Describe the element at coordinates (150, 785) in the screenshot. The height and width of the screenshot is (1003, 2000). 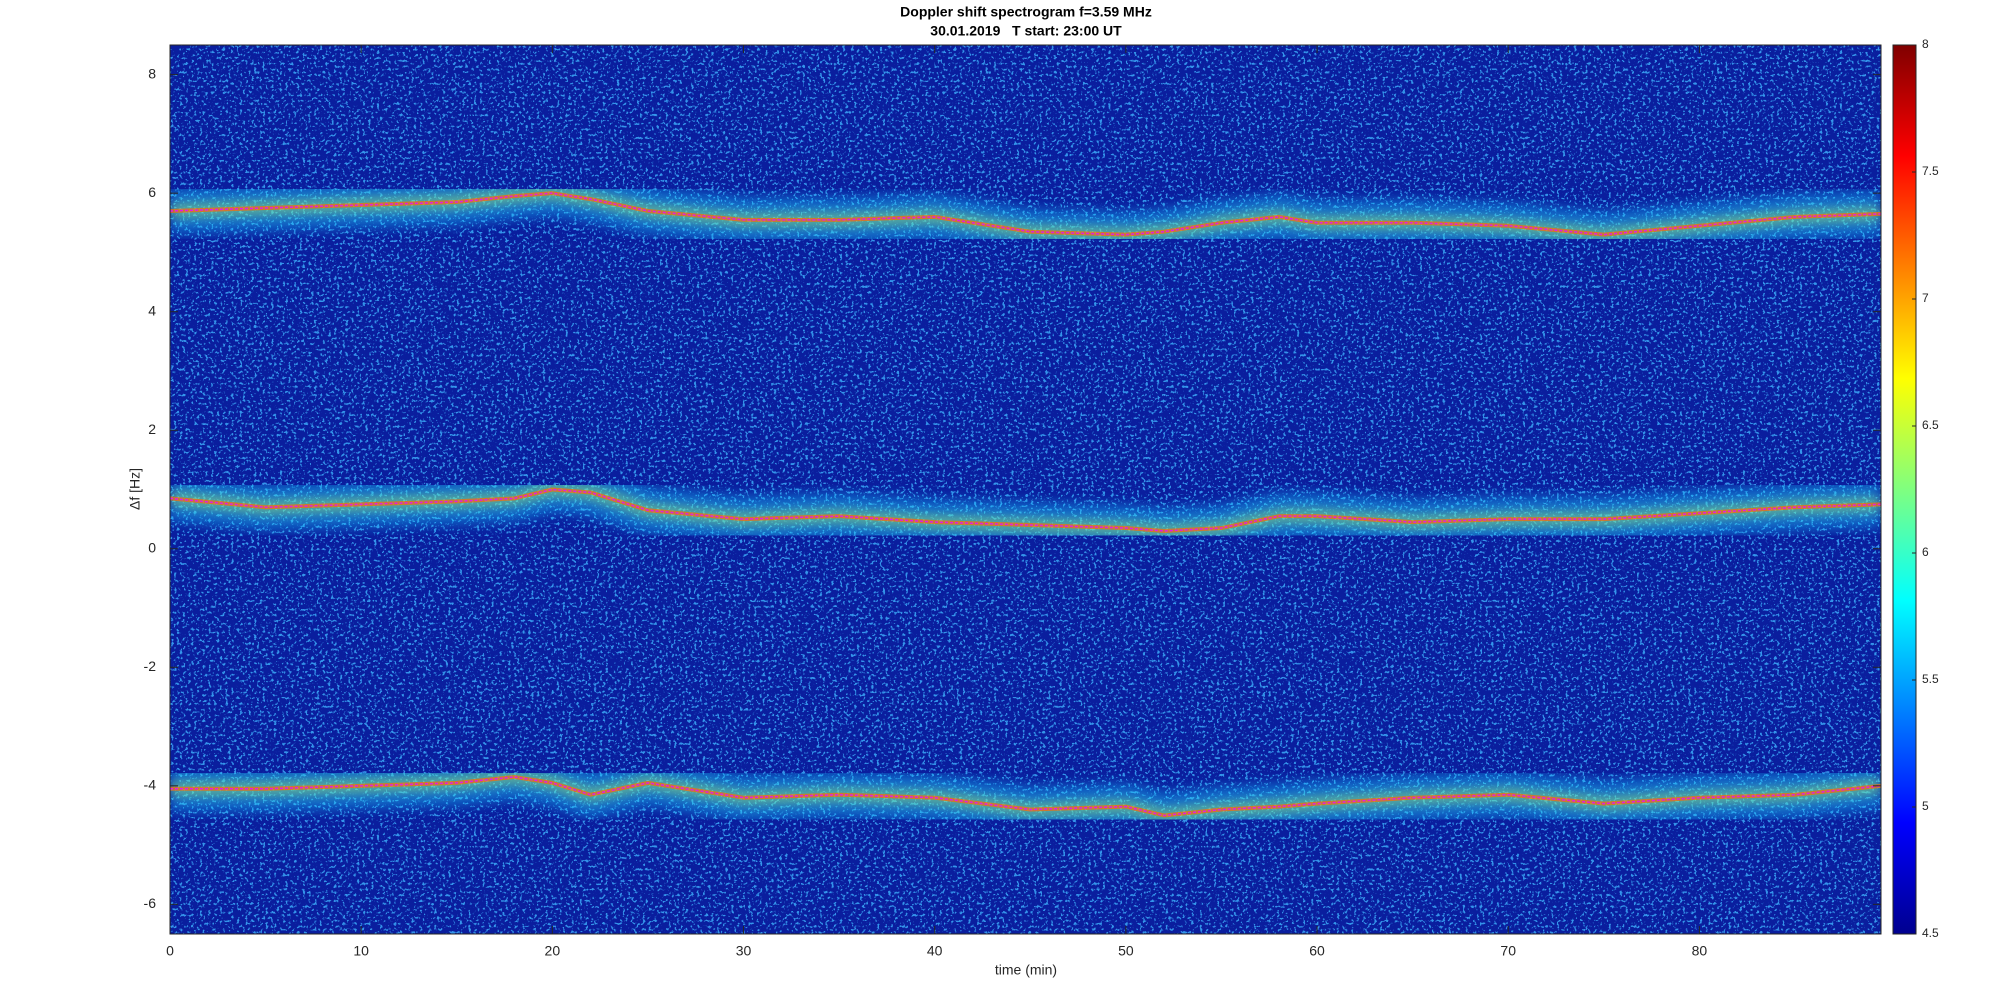
I see `y-tick-label: -4` at that location.